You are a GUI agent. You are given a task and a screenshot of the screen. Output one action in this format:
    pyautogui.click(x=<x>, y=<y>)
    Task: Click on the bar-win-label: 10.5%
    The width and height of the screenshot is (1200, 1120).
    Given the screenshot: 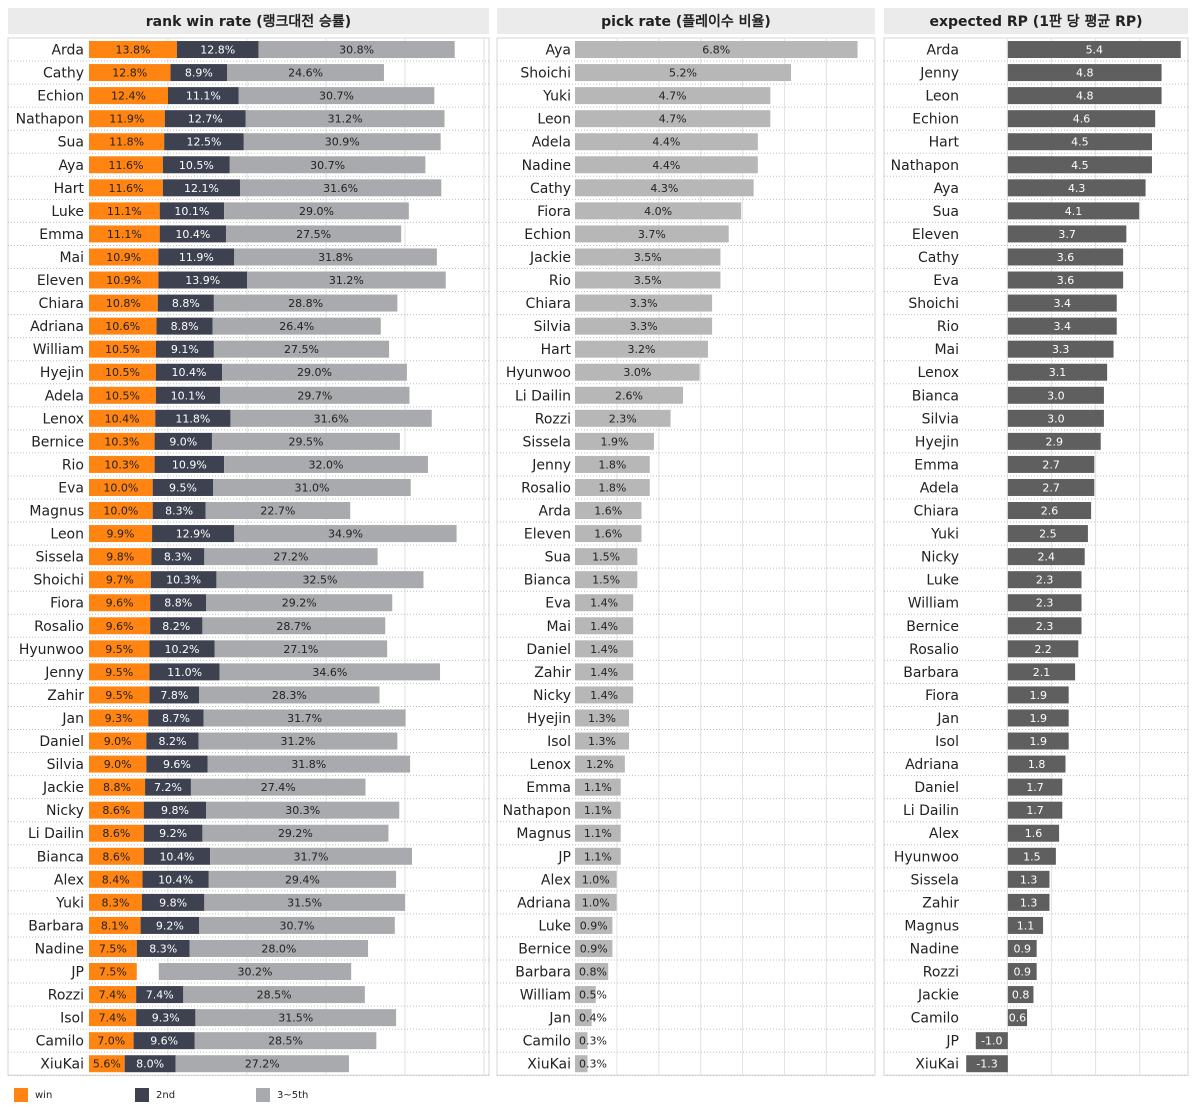 What is the action you would take?
    pyautogui.click(x=122, y=372)
    